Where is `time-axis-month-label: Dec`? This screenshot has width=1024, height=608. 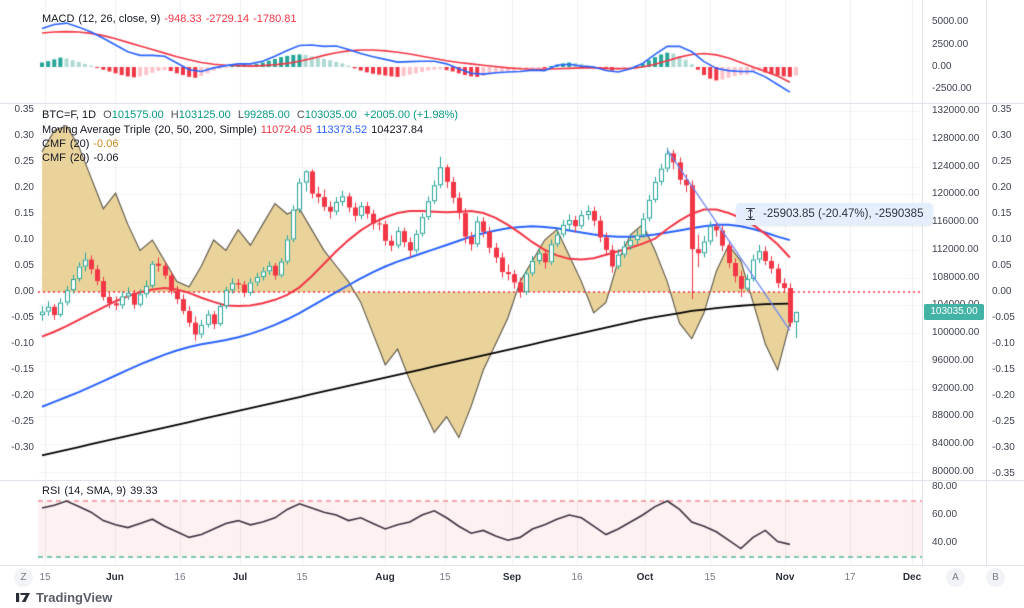
time-axis-month-label: Dec is located at coordinates (912, 577).